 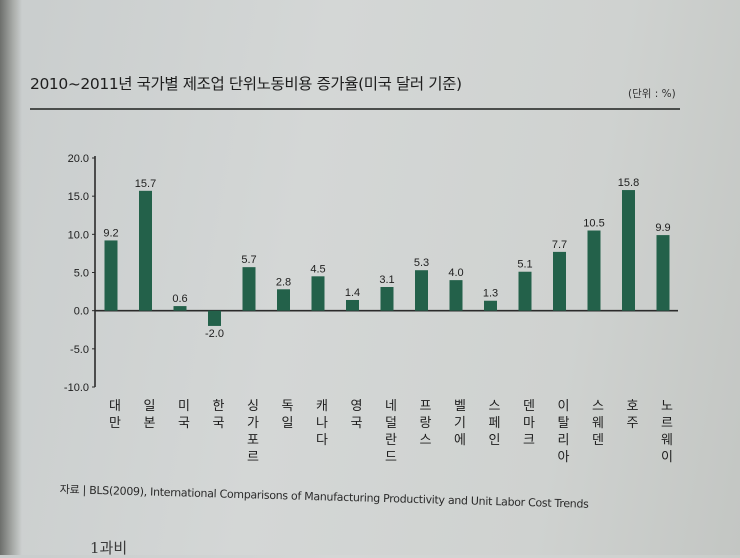 What do you see at coordinates (628, 183) in the screenshot?
I see `value-label: 15.8` at bounding box center [628, 183].